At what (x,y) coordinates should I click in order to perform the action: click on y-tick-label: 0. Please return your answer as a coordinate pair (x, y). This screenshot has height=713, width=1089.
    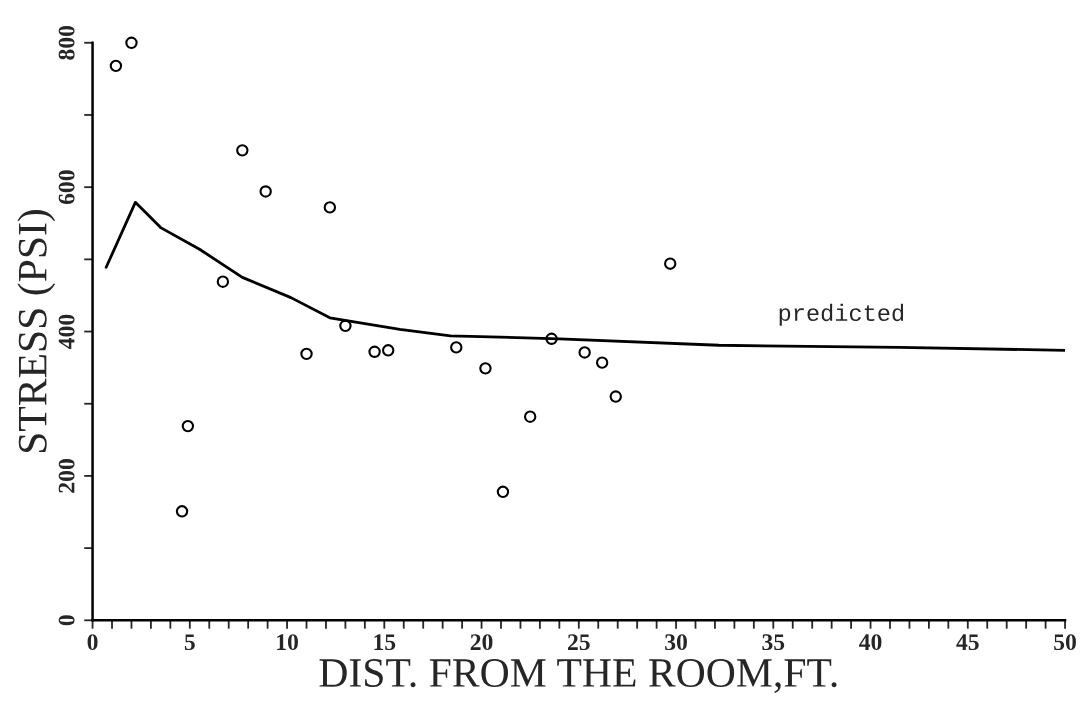
    Looking at the image, I should click on (66, 620).